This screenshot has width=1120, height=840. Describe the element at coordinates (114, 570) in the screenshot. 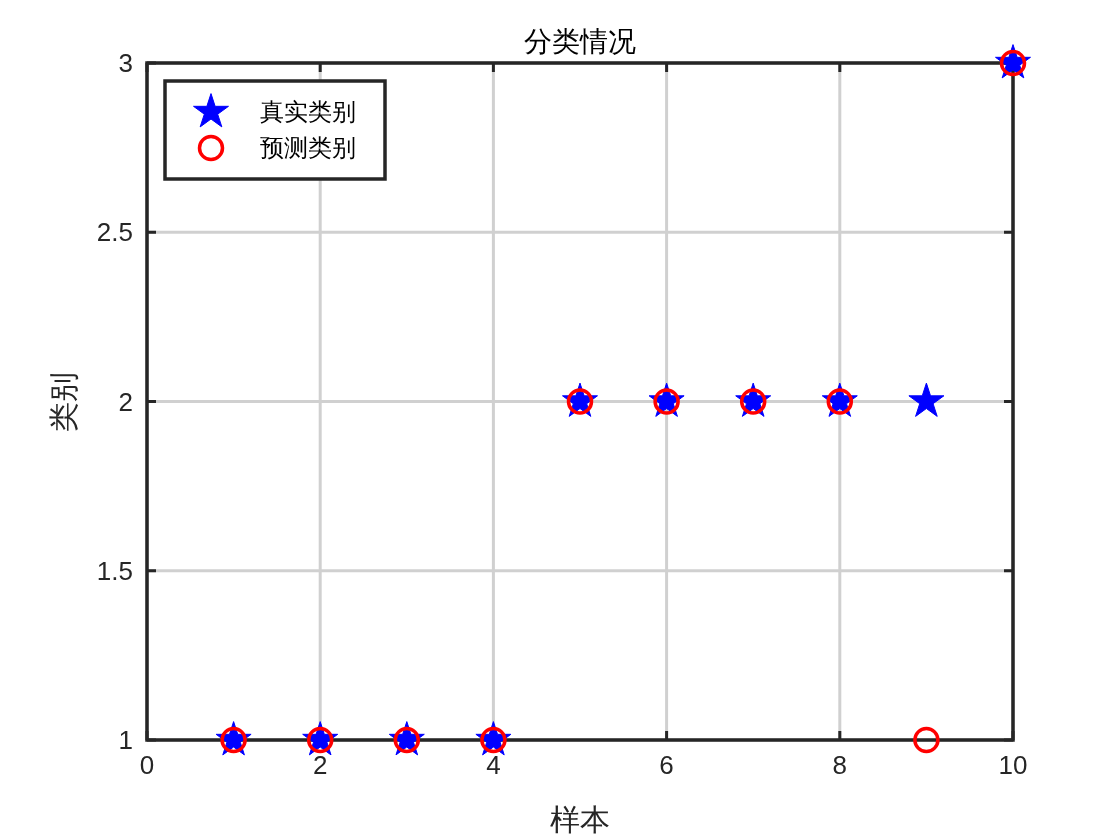

I see `y-tick-label: 1.5` at that location.